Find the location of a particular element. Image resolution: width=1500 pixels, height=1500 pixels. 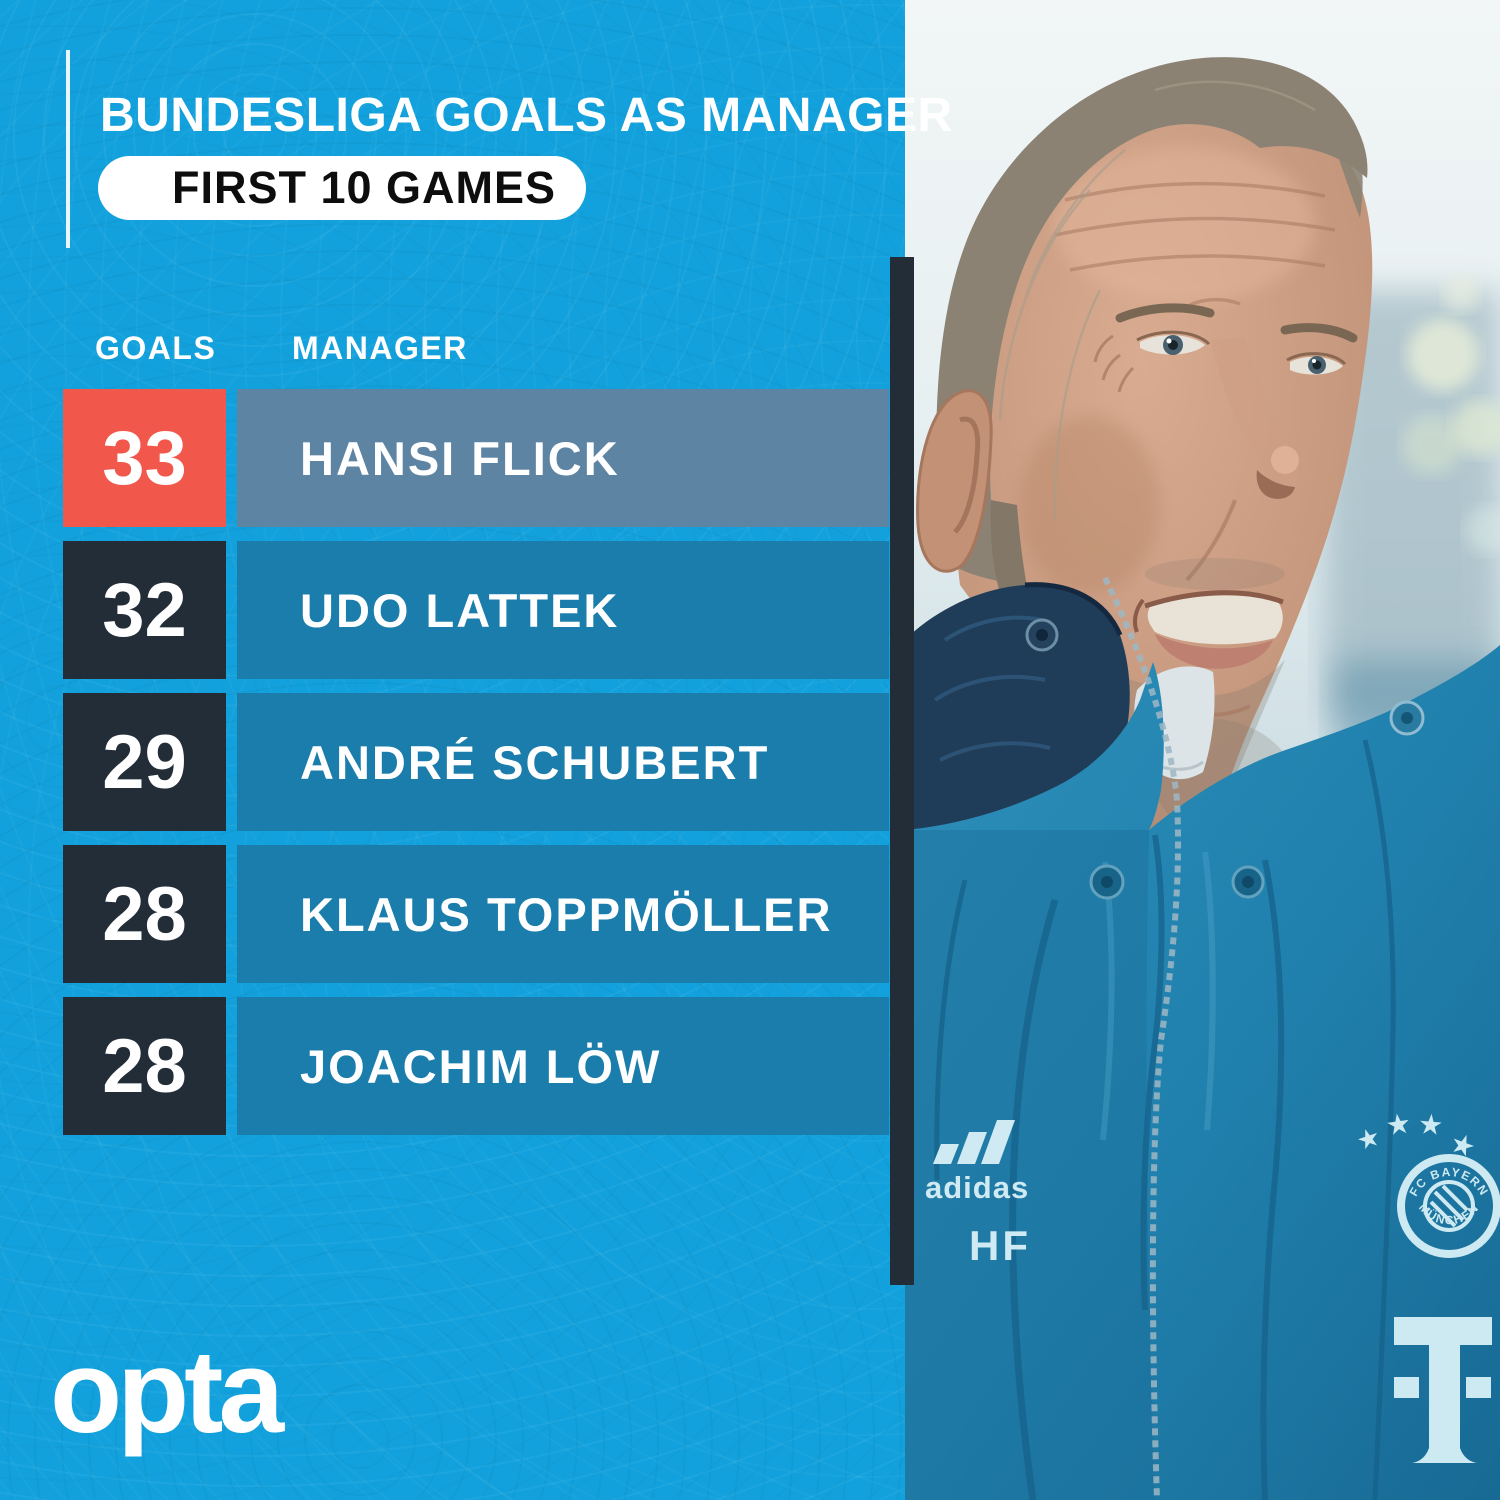

hair-texture is located at coordinates (1157, 300).